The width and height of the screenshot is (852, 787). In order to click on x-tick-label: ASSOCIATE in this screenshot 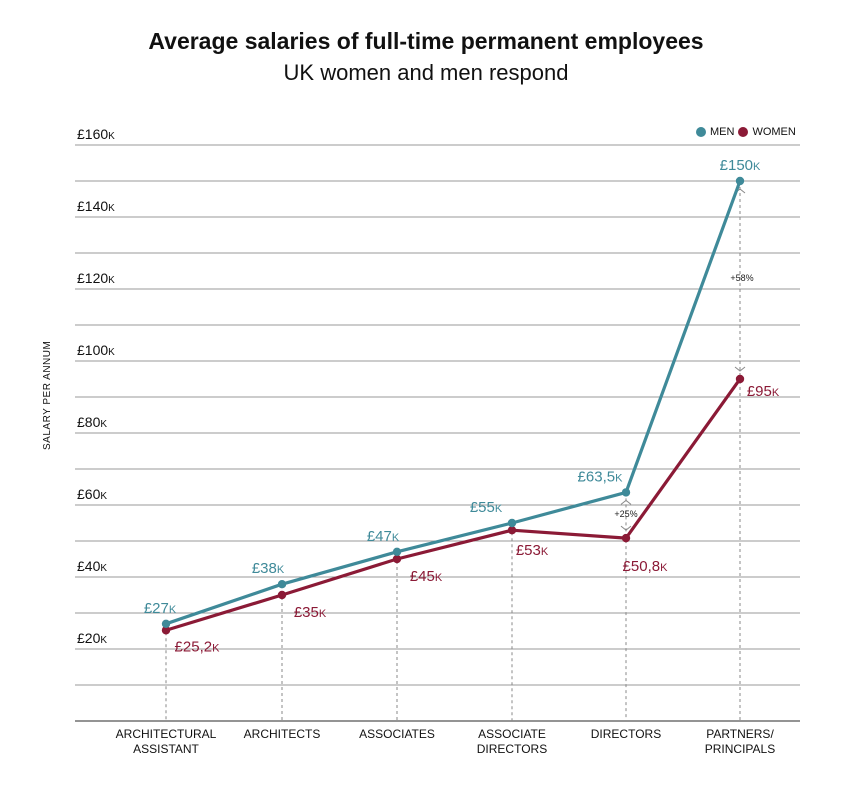, I will do `click(512, 734)`.